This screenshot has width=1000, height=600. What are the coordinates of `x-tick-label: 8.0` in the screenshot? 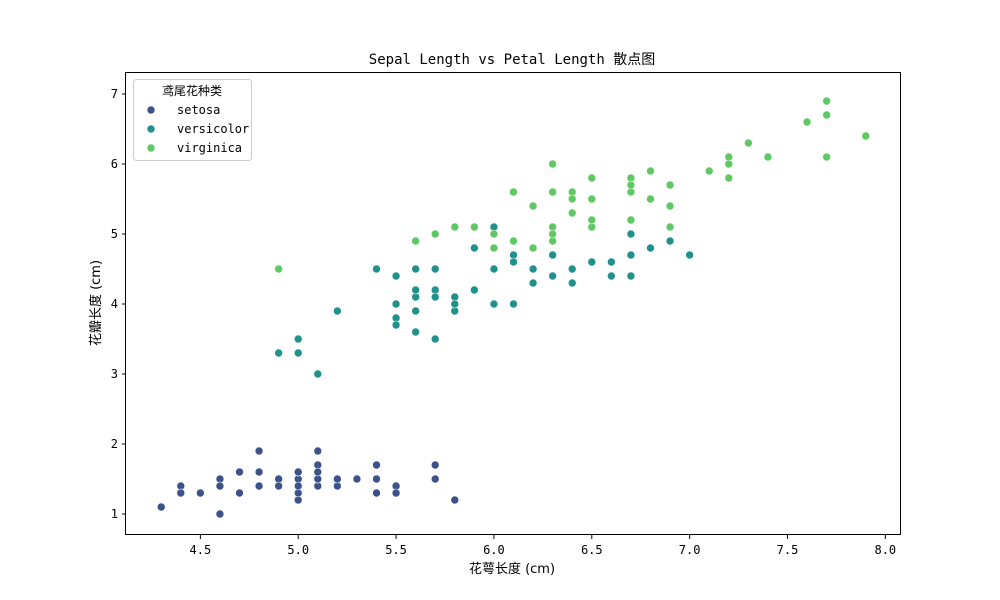 It's located at (885, 550).